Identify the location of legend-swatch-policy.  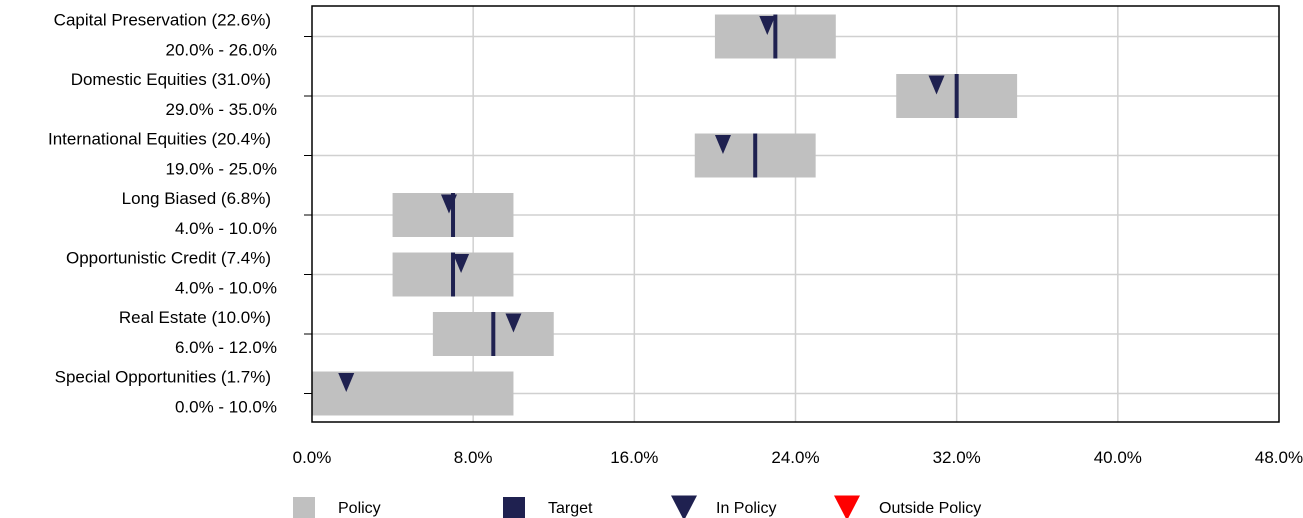
(304, 507).